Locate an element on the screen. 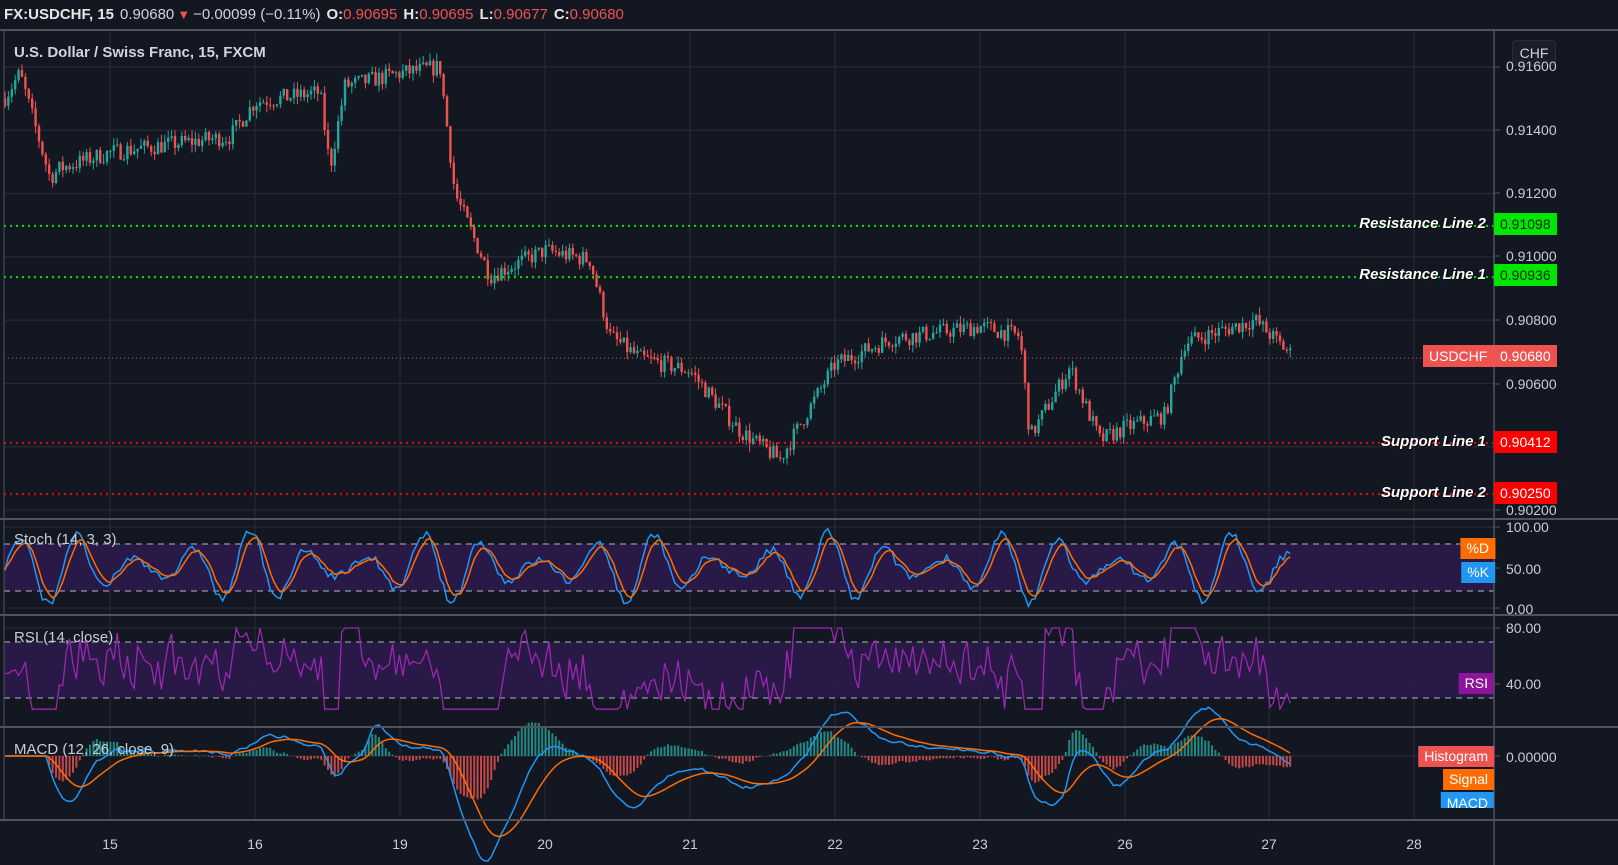 This screenshot has height=865, width=1618. main-pane-title: U.S. Dollar / Swiss Franc, 15, FXCM is located at coordinates (140, 52).